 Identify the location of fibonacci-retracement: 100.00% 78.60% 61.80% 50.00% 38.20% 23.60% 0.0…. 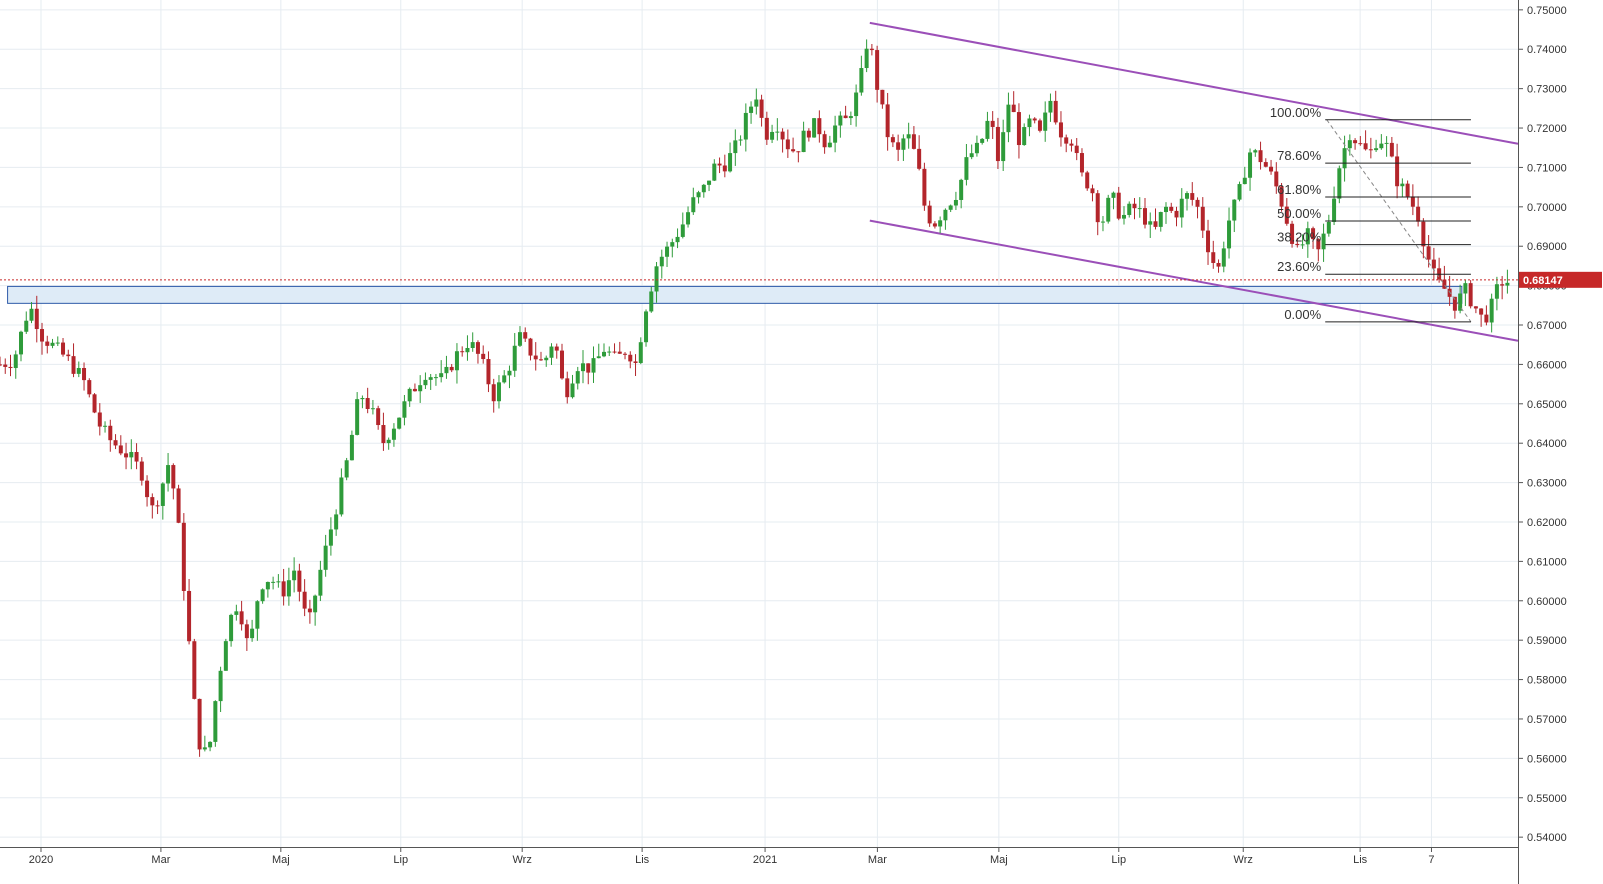
(1371, 214).